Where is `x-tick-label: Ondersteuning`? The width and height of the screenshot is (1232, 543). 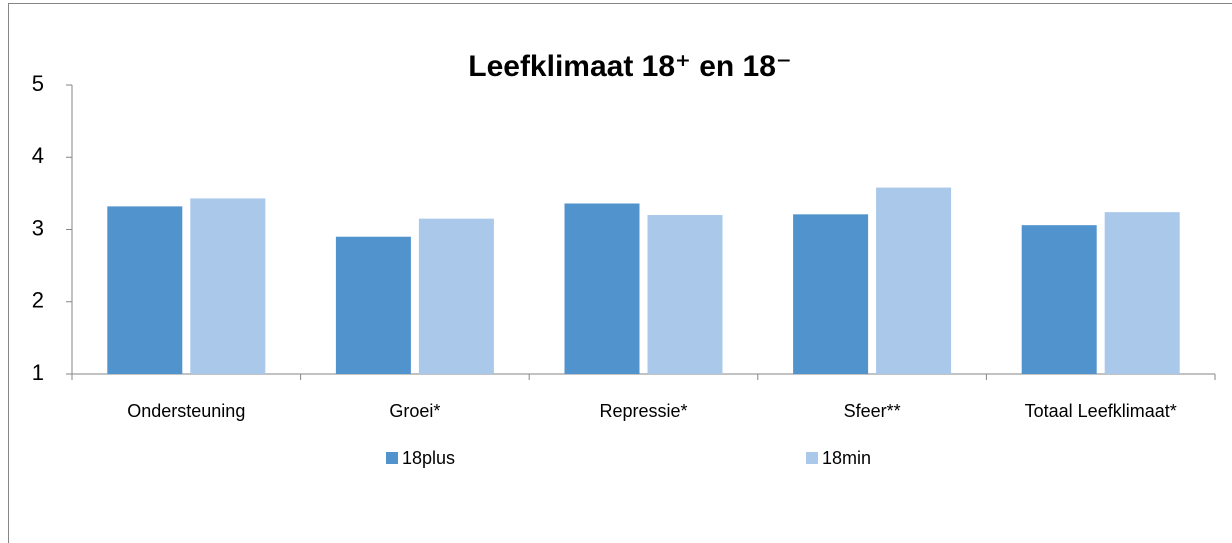 x-tick-label: Ondersteuning is located at coordinates (186, 411).